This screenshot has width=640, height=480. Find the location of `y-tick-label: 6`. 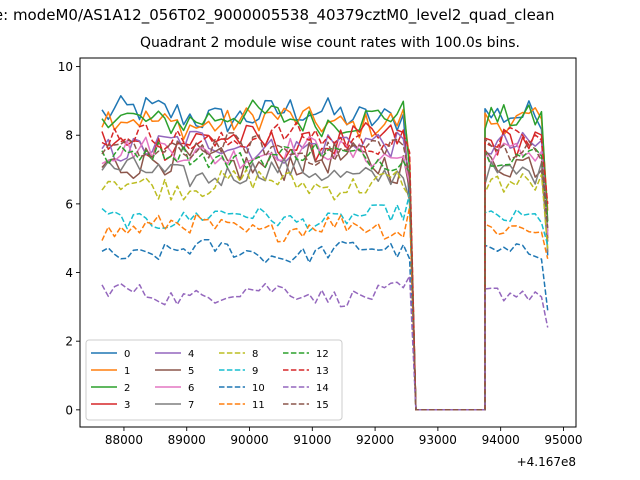

y-tick-label: 6 is located at coordinates (69, 204).